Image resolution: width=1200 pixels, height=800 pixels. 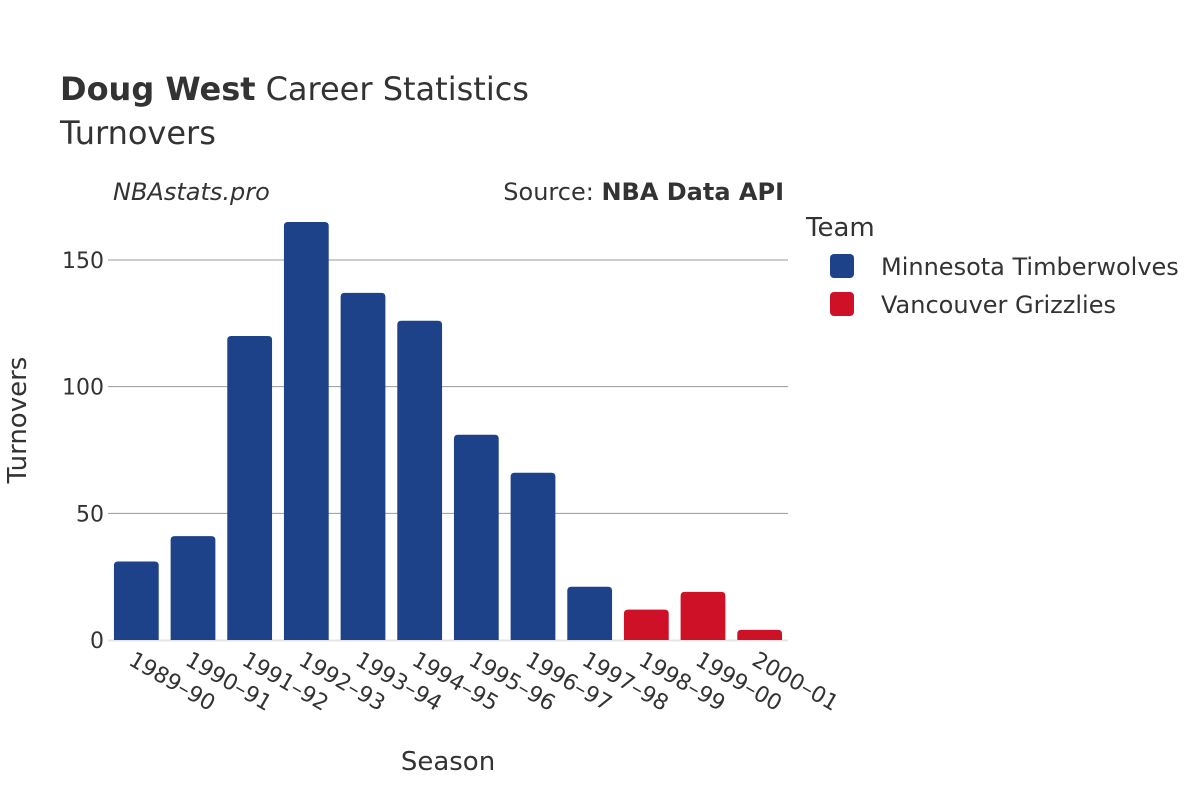 I want to click on chart-subtitle: Turnovers, so click(x=137, y=133).